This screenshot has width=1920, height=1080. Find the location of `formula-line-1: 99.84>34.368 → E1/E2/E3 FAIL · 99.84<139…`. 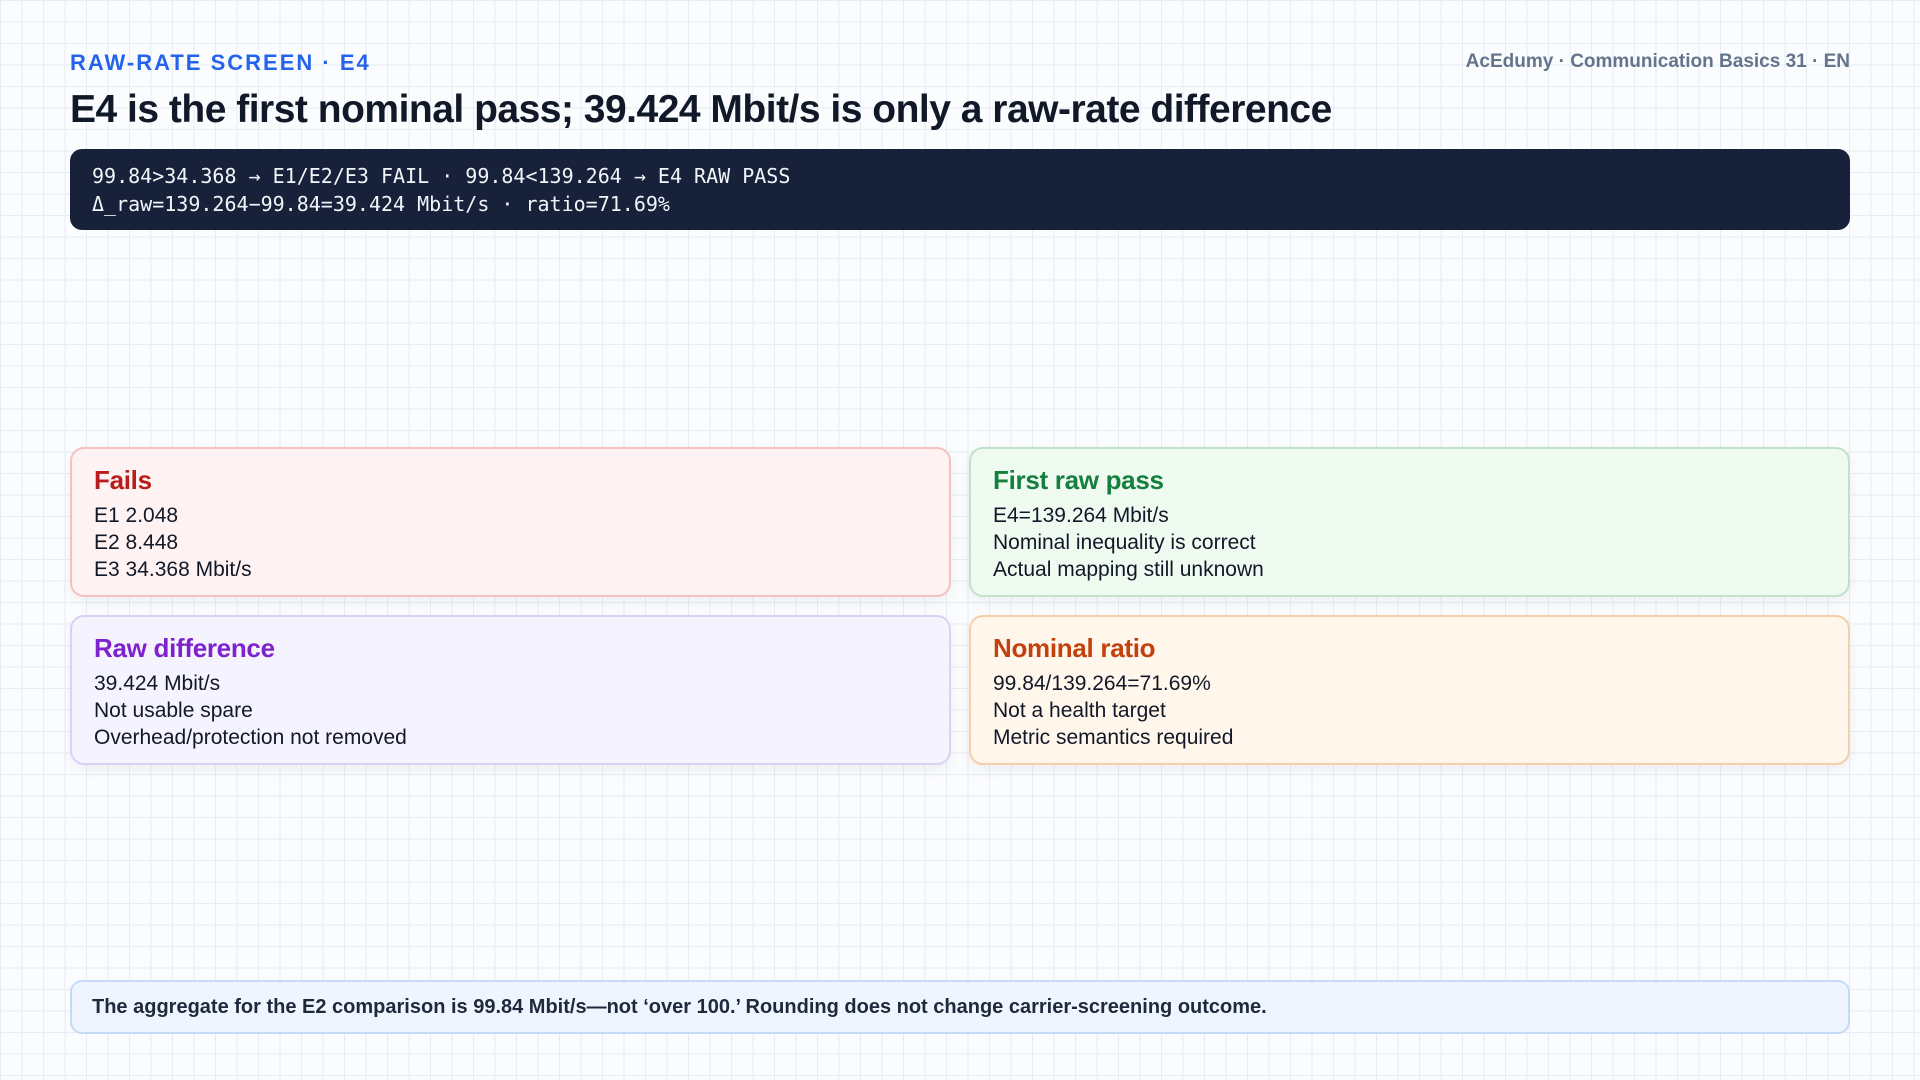

formula-line-1: 99.84>34.368 → E1/E2/E3 FAIL · 99.84<139… is located at coordinates (441, 176).